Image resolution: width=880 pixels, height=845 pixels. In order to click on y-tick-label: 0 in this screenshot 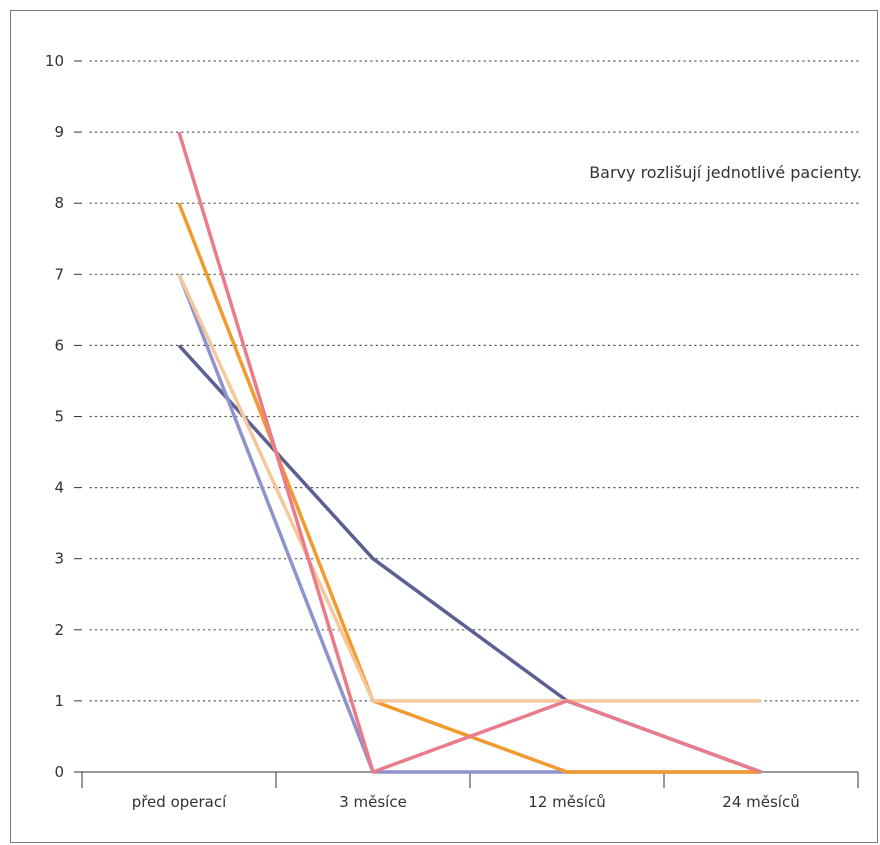, I will do `click(59, 772)`.